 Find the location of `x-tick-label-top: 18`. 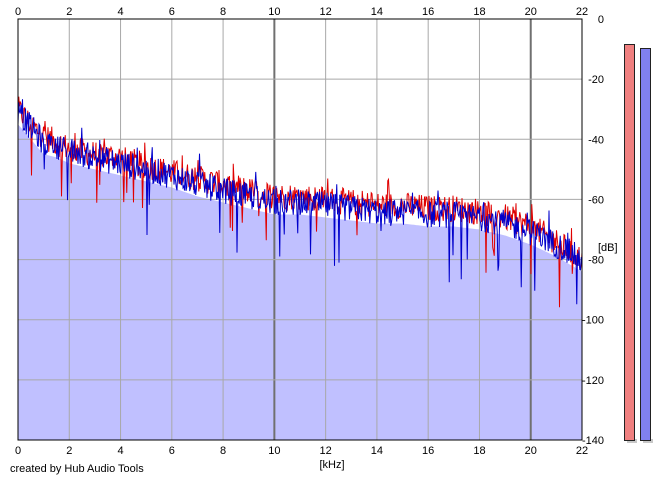

x-tick-label-top: 18 is located at coordinates (479, 12).